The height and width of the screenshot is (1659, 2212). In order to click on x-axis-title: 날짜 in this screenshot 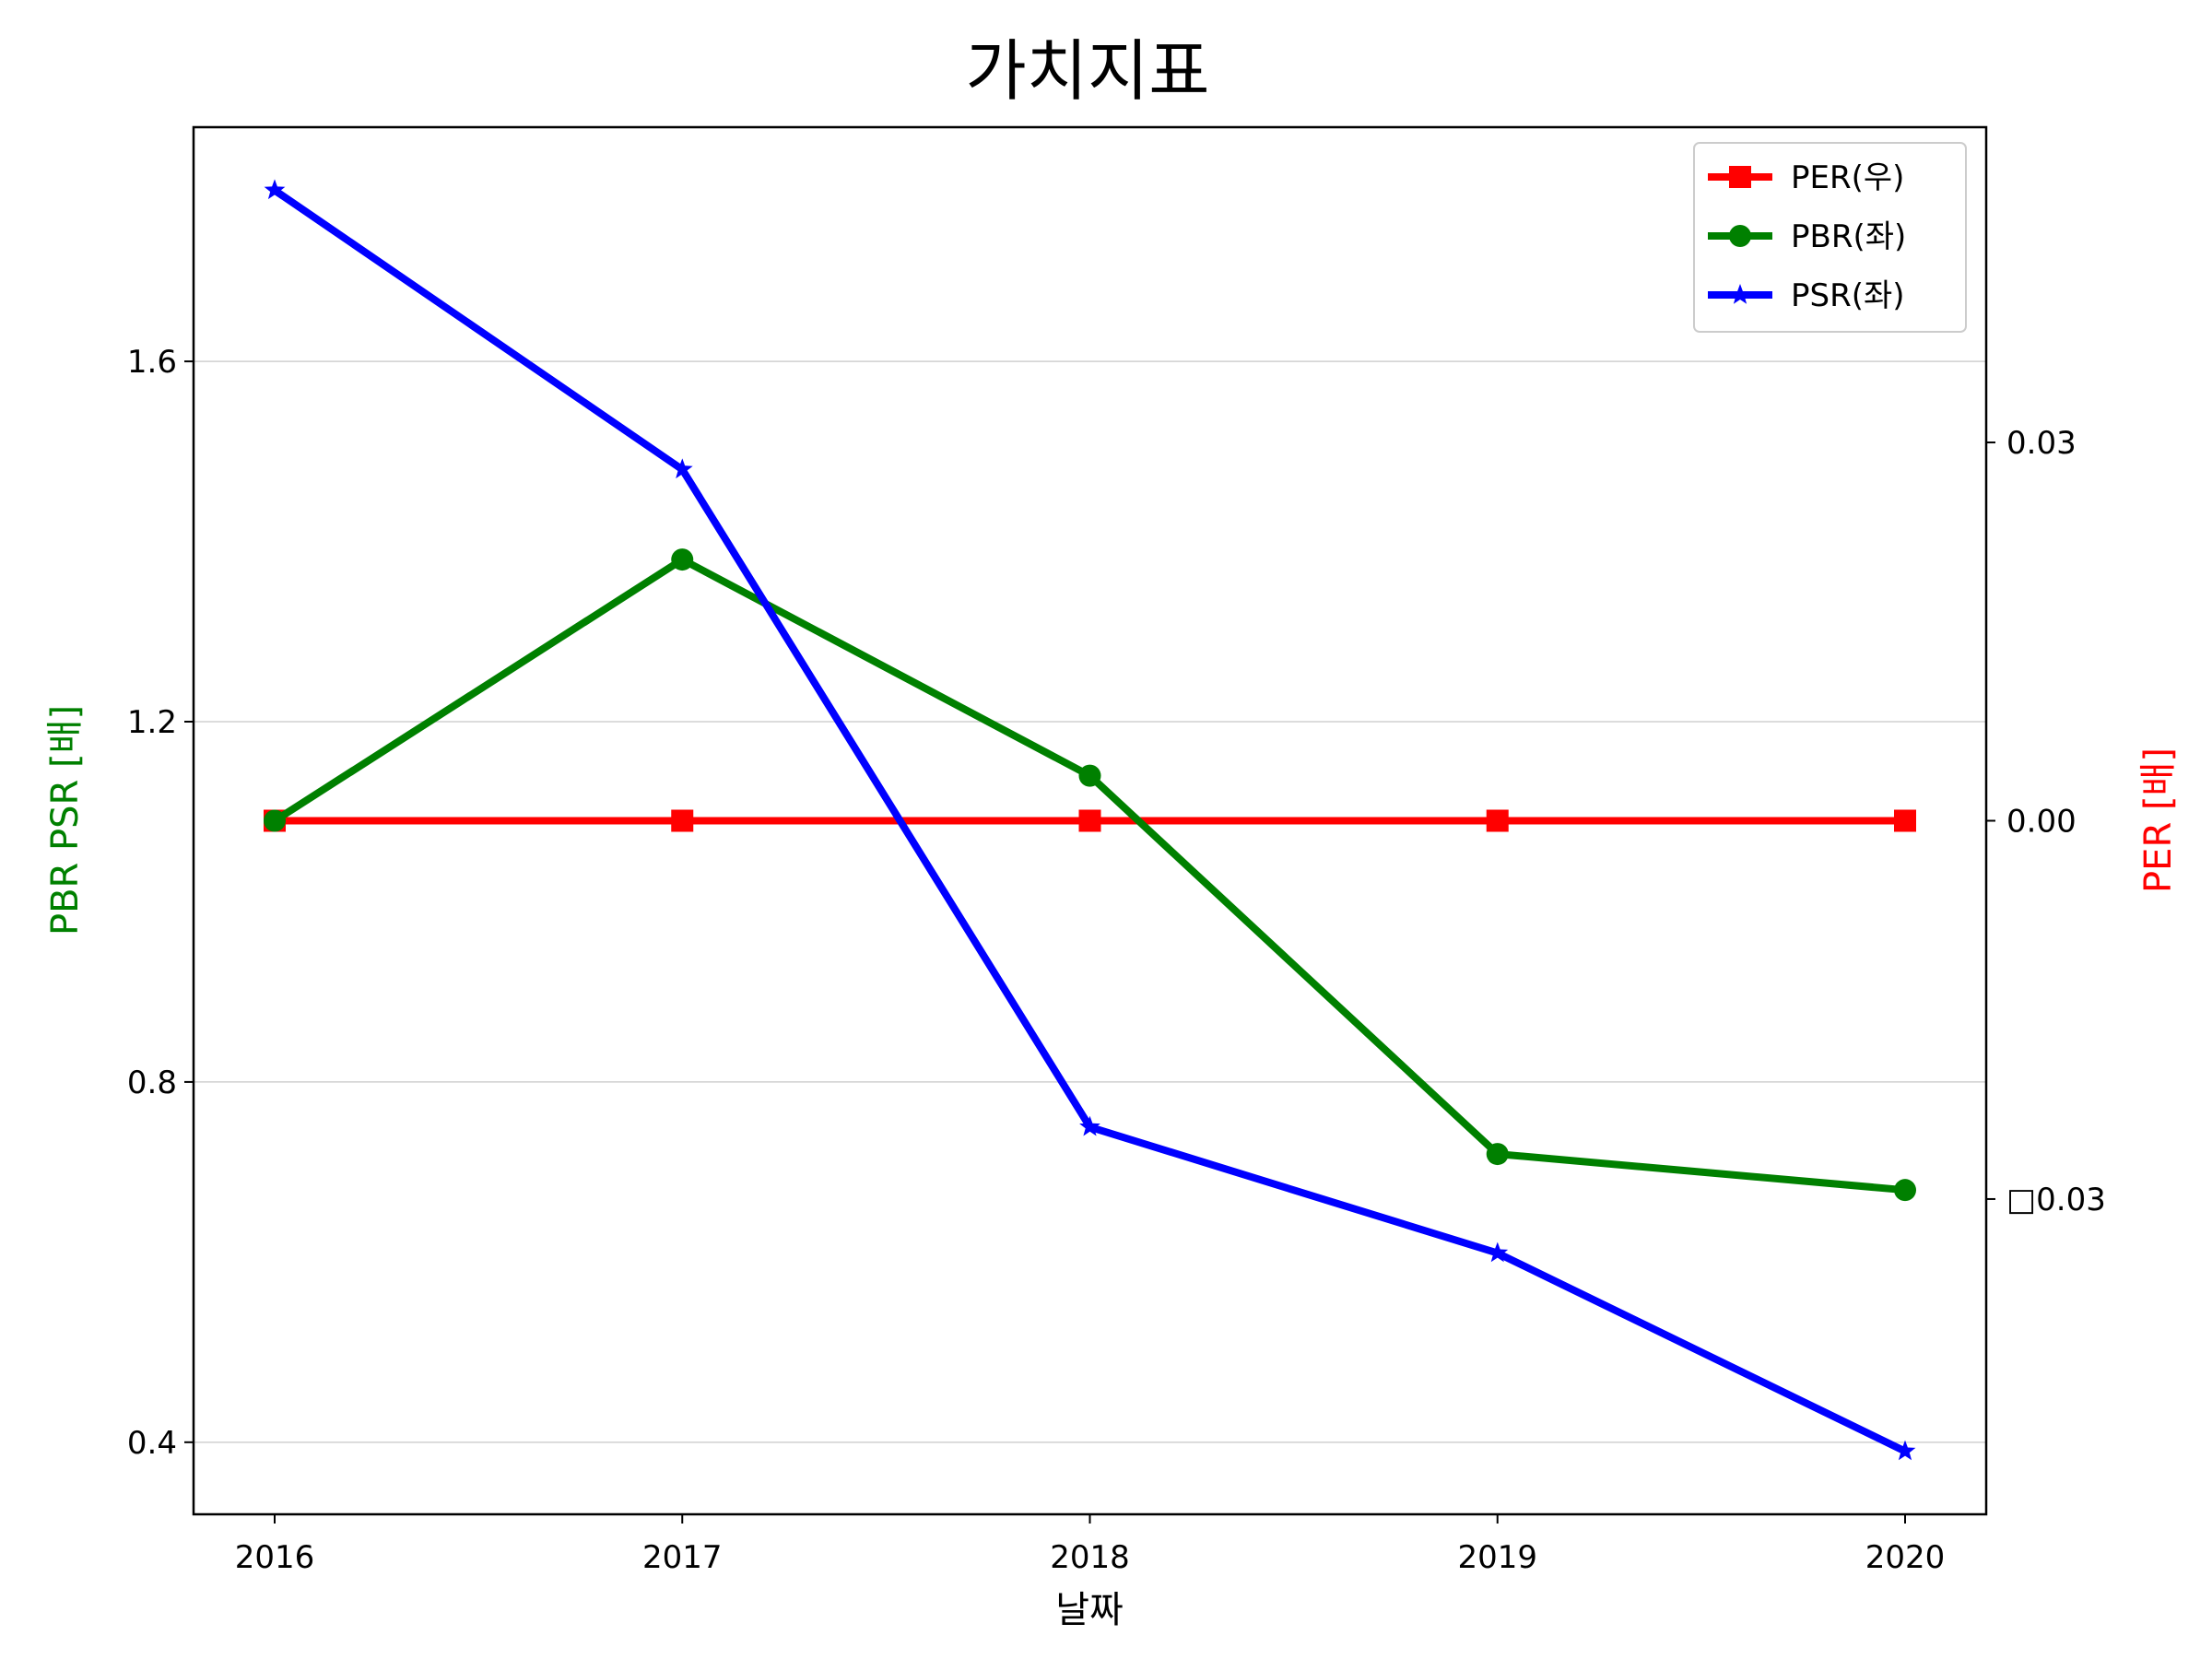, I will do `click(1089, 1610)`.